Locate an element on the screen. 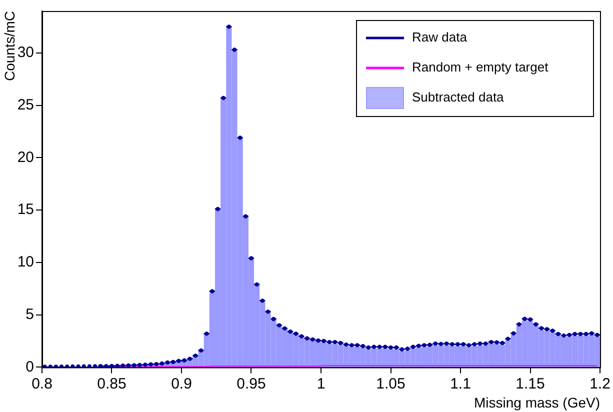 The image size is (613, 412). y-tick-label: 5 is located at coordinates (30, 314).